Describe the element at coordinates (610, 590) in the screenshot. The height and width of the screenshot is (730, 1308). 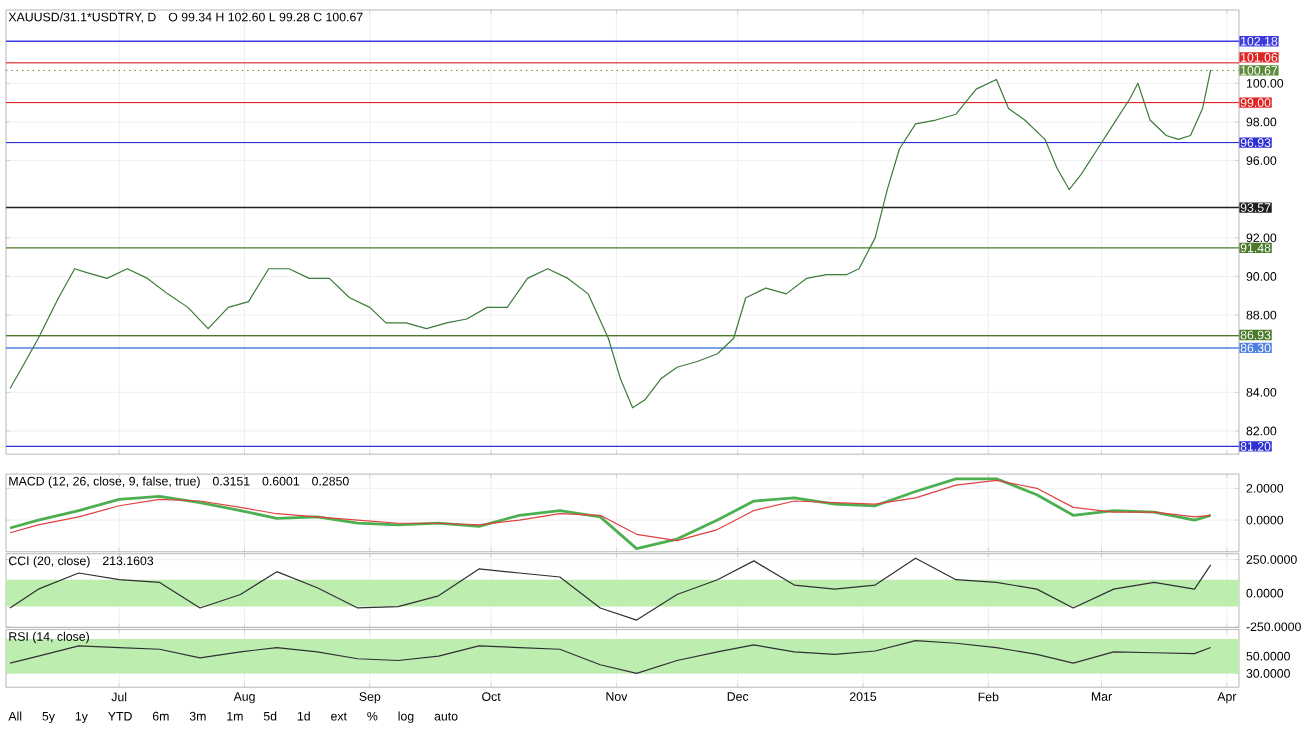
I see `line-series` at that location.